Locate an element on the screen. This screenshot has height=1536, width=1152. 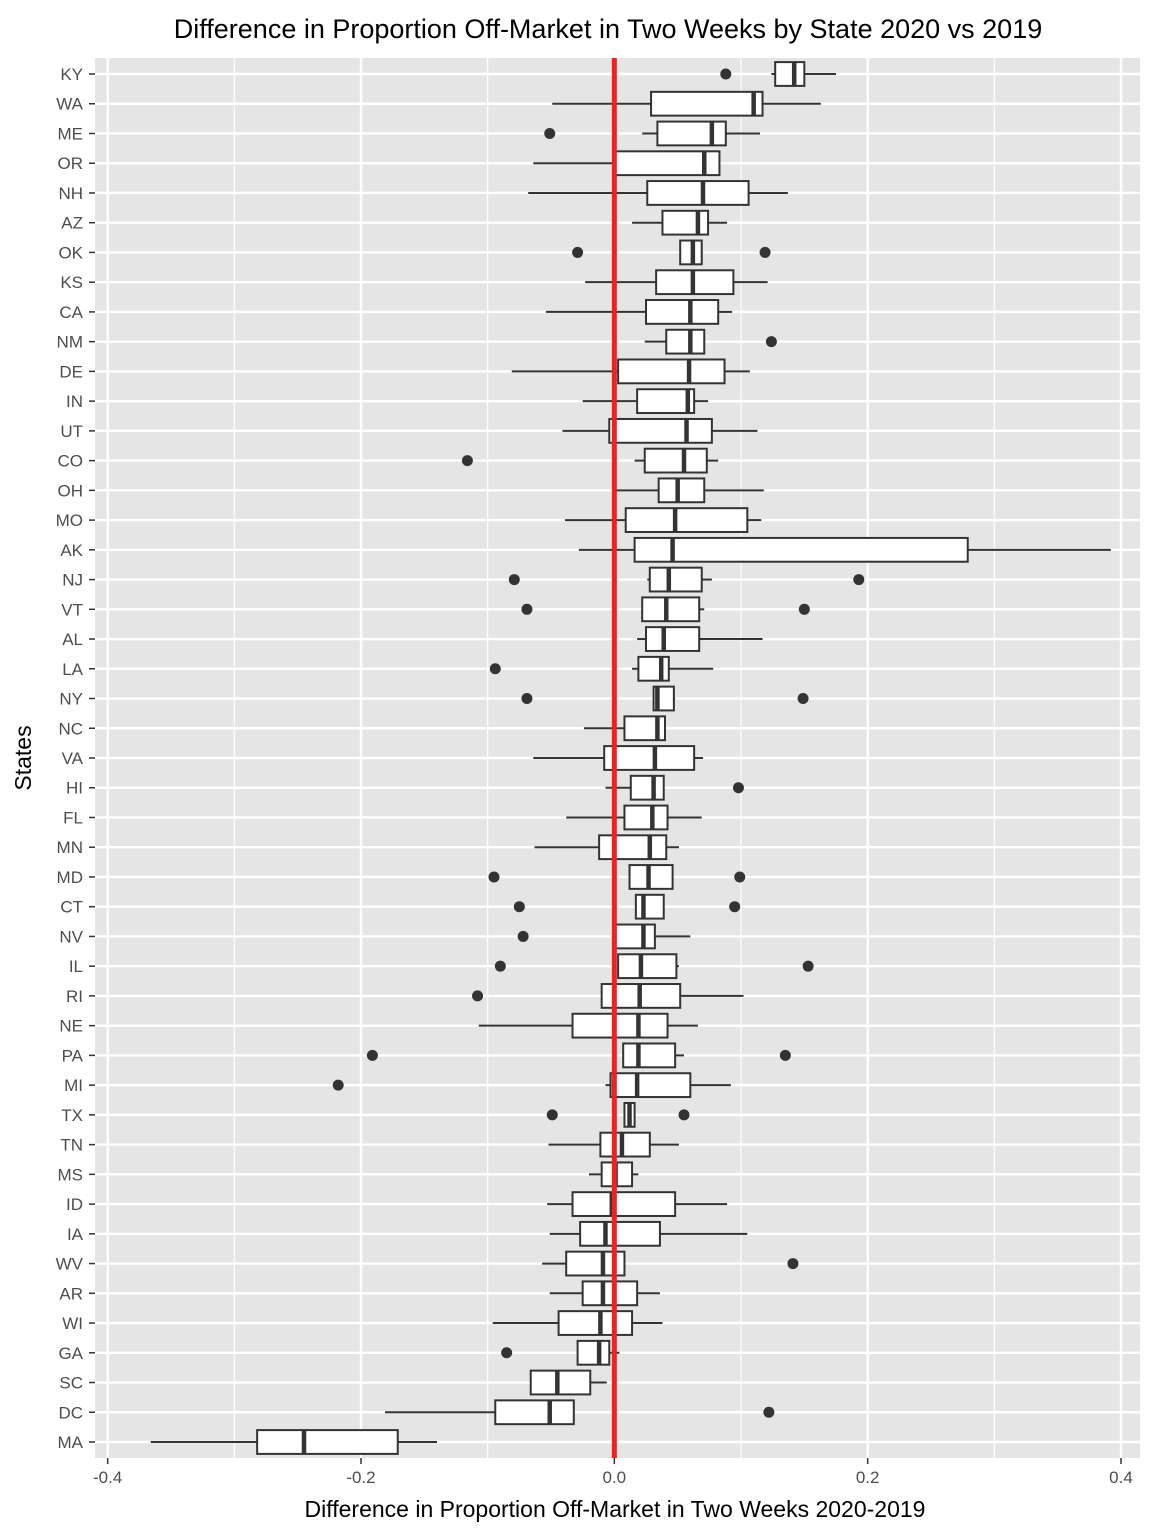
boxplot-il is located at coordinates (654, 966).